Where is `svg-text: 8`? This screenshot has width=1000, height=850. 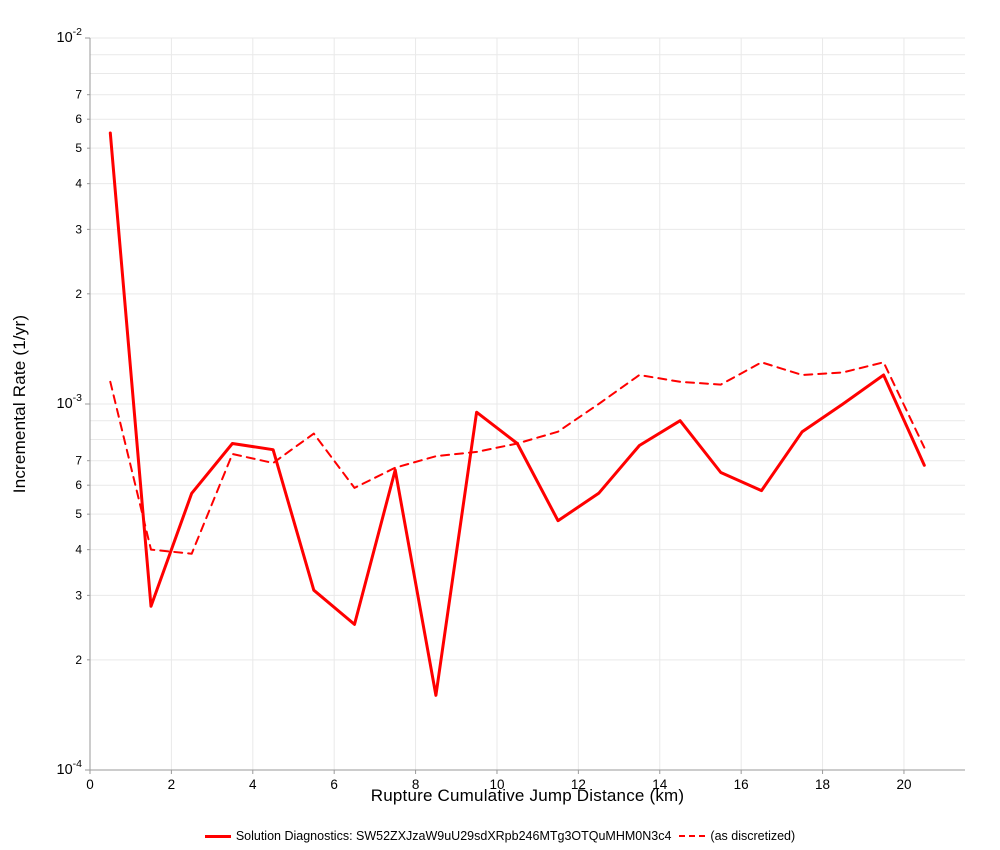 svg-text: 8 is located at coordinates (416, 784).